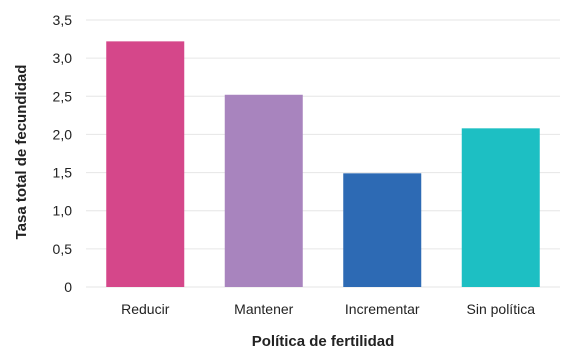 This screenshot has height=349, width=564. I want to click on bar-incrementar, so click(382, 230).